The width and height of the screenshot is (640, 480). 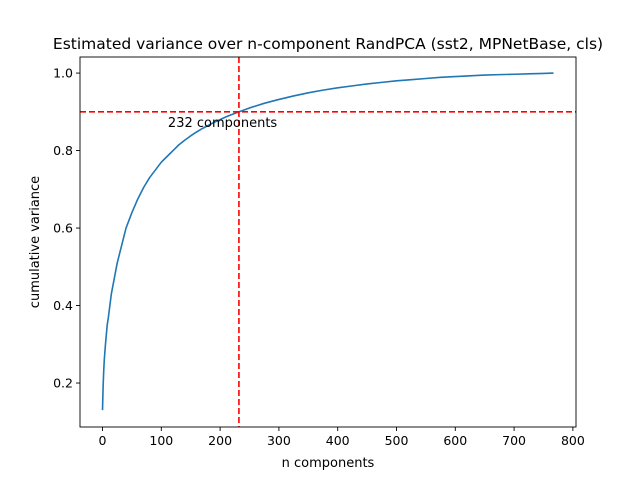 I want to click on y-tick-label: 0.4, so click(x=63, y=305).